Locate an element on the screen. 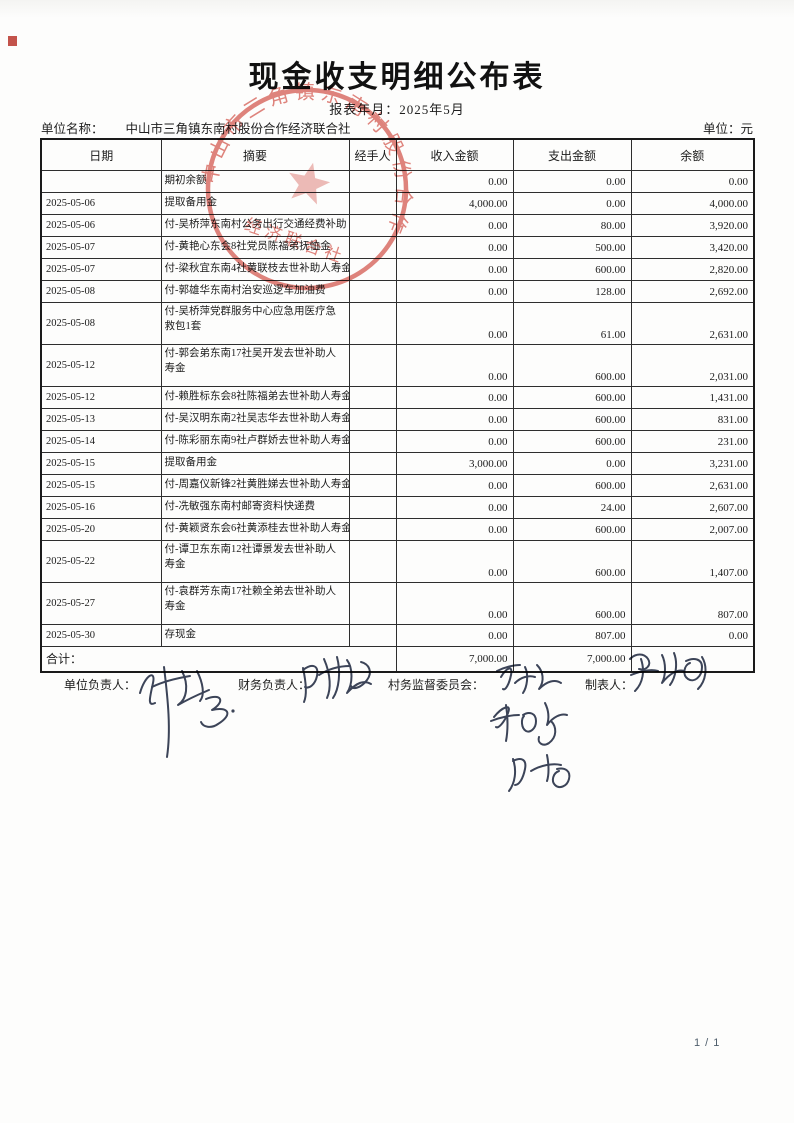  balance-cell: 1,431.00 is located at coordinates (692, 397).